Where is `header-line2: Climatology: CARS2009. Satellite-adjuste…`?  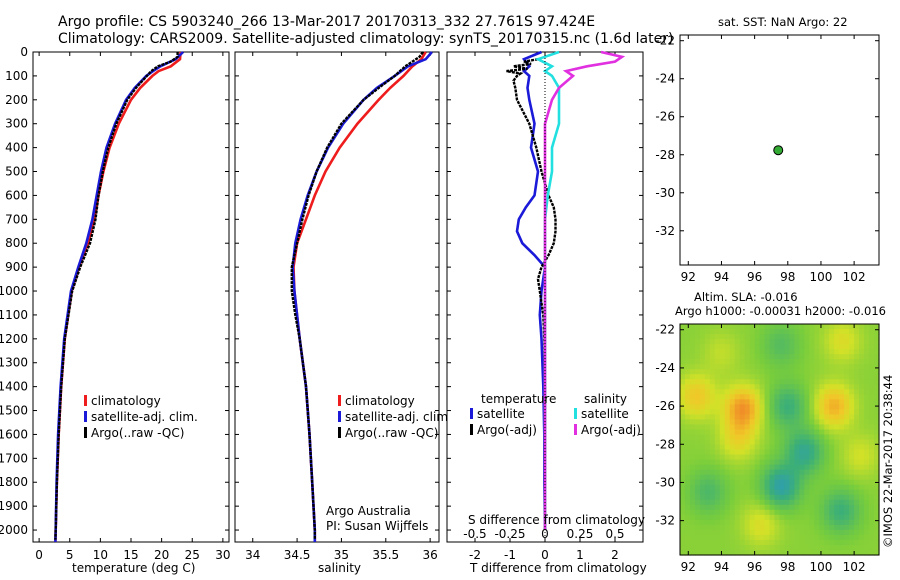 header-line2: Climatology: CARS2009. Satellite-adjuste… is located at coordinates (365, 39).